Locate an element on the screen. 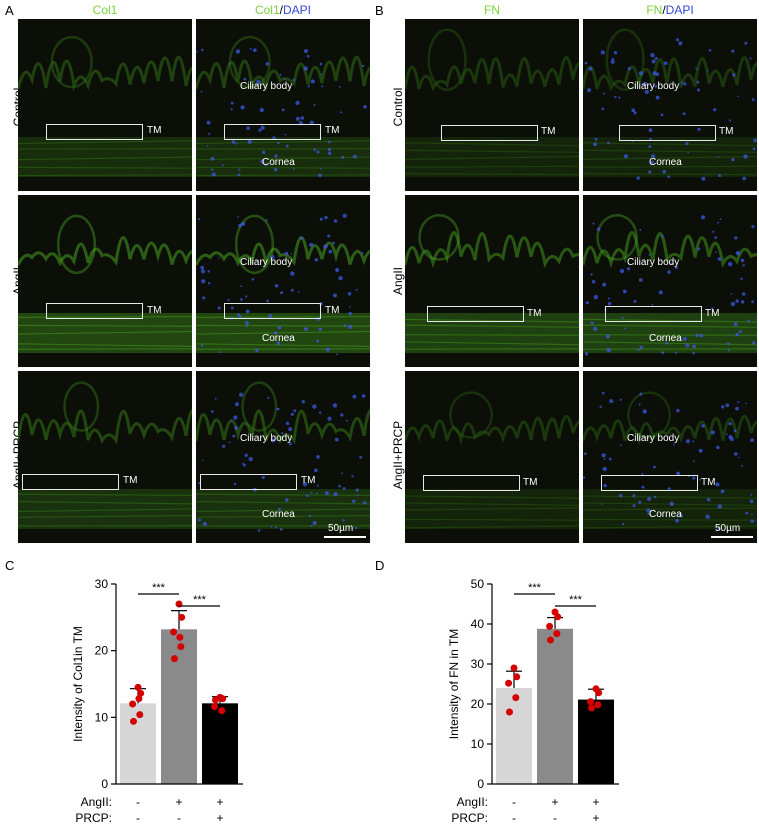 The width and height of the screenshot is (759, 826). micrograph-col1-dapi-angii-prcp: TM Ciliary body Cornea 50µm is located at coordinates (283, 457).